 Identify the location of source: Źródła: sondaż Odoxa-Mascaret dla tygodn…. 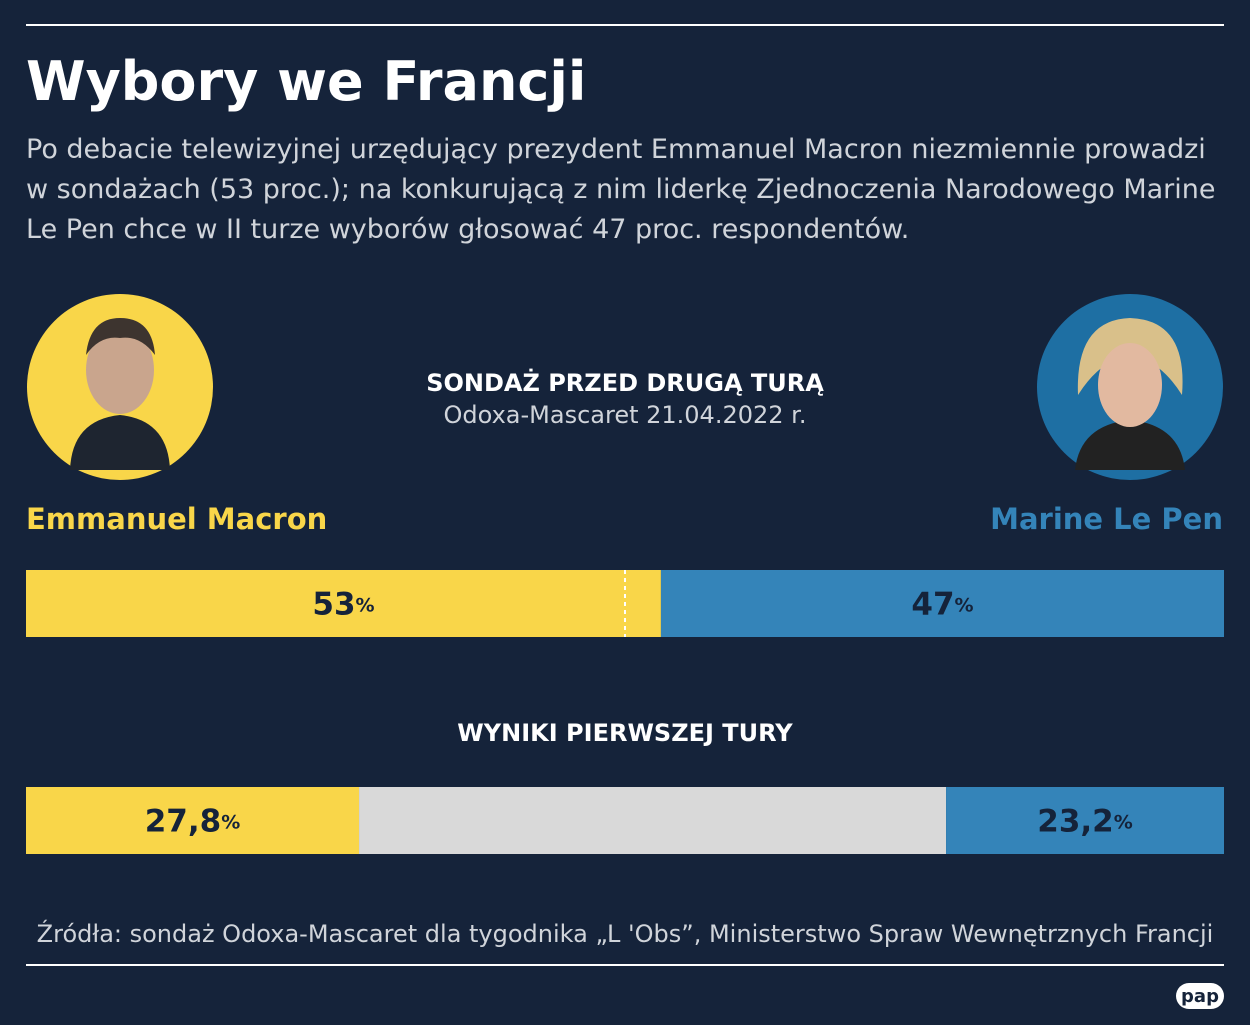
(625, 933).